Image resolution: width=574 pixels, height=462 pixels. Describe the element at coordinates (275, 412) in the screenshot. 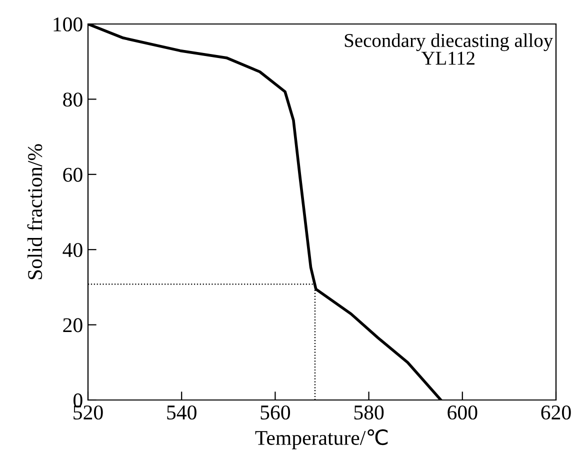

I see `x-tick-label: 560` at that location.